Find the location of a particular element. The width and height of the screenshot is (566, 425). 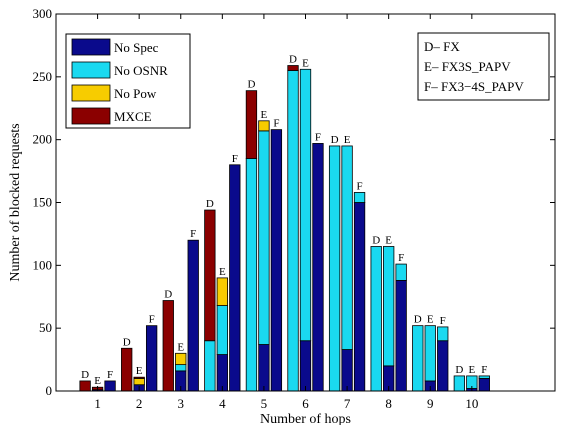

bar-stack-hop-7-D is located at coordinates (334, 268).